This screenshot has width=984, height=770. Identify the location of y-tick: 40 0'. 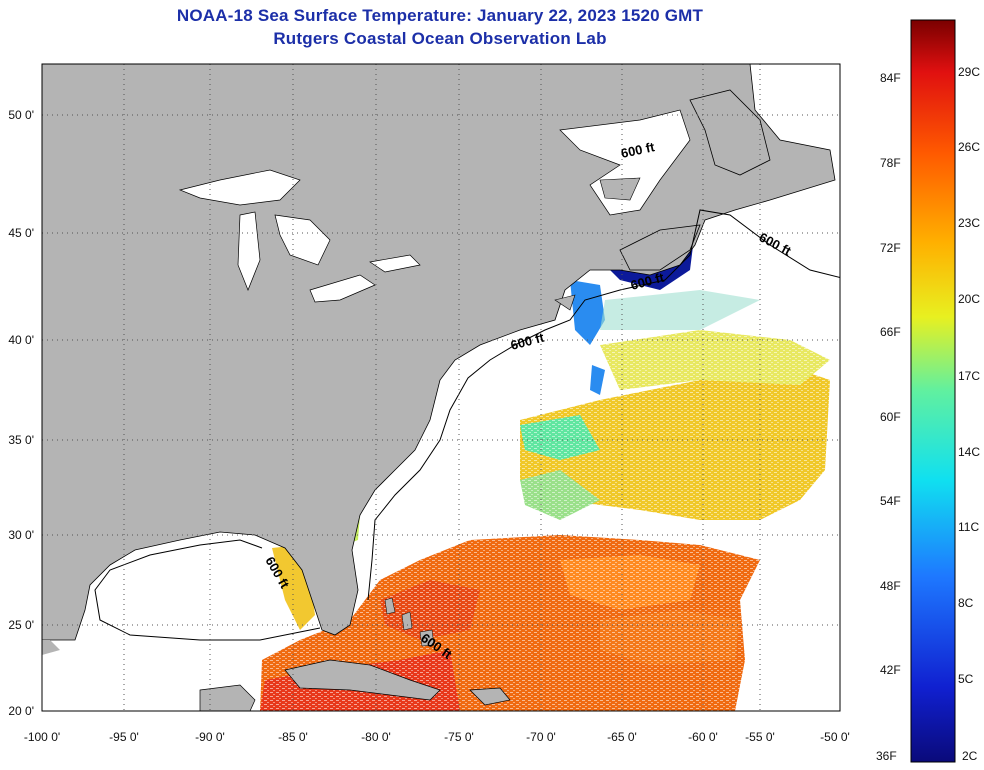
(21, 340).